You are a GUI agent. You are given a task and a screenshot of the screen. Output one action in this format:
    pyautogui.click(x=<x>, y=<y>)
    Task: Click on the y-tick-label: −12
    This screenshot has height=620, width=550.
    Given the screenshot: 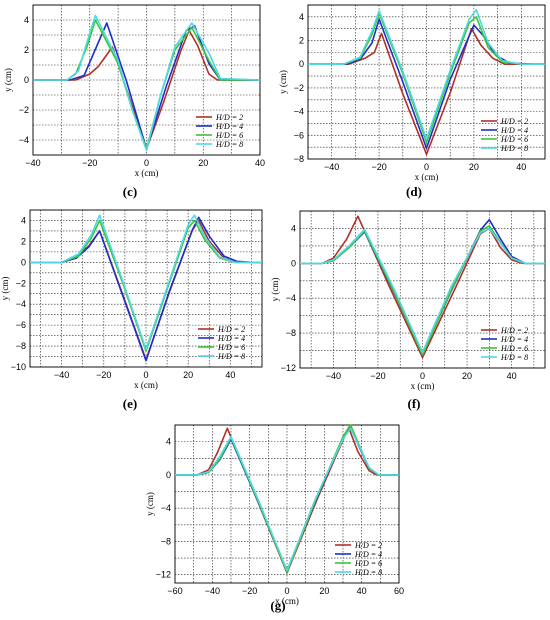 What is the action you would take?
    pyautogui.click(x=163, y=575)
    